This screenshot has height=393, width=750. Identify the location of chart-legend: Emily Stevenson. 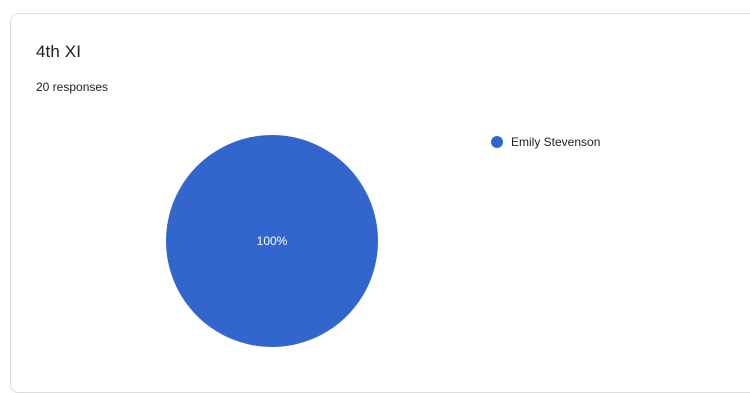
(545, 142).